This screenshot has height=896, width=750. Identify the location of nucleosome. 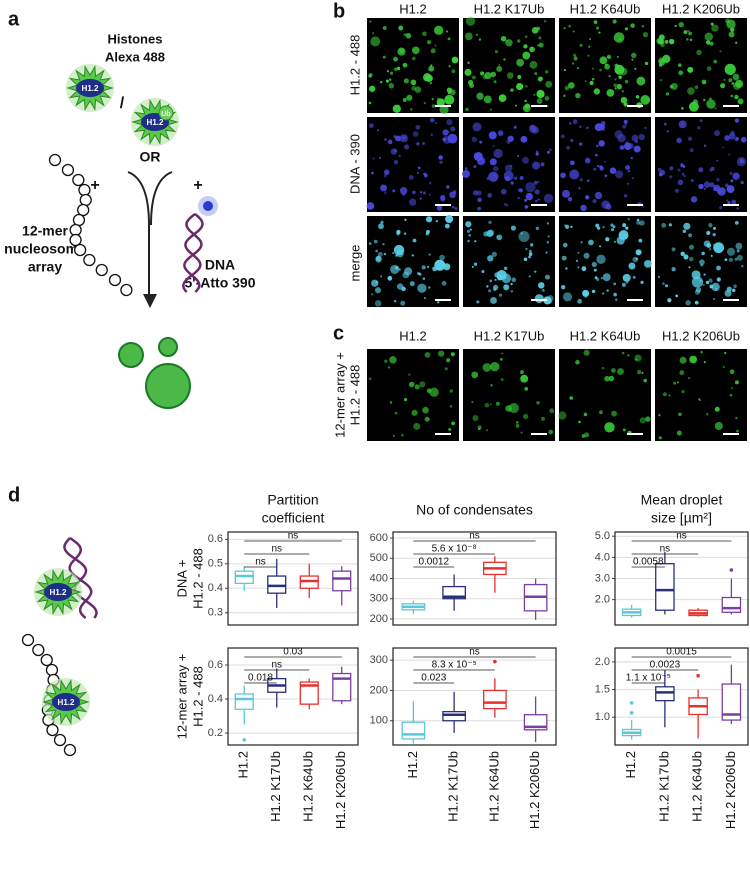
(78, 180).